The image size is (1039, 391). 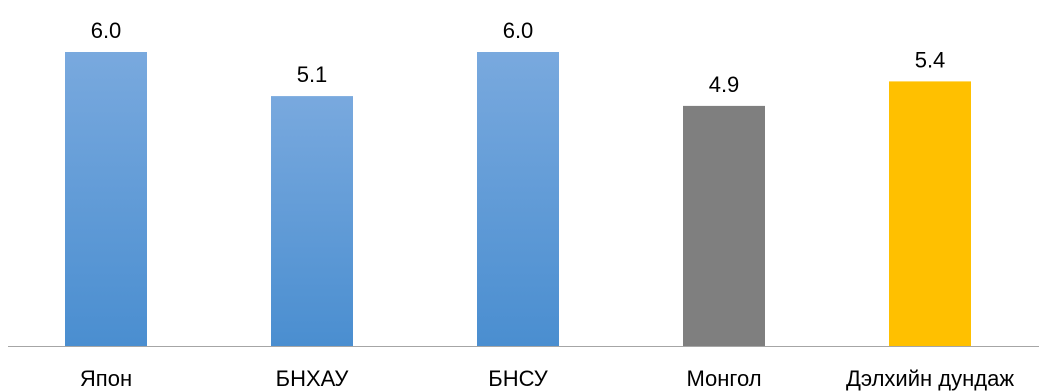 I want to click on category-label-5: Дэлхийн дундаж, so click(x=930, y=378).